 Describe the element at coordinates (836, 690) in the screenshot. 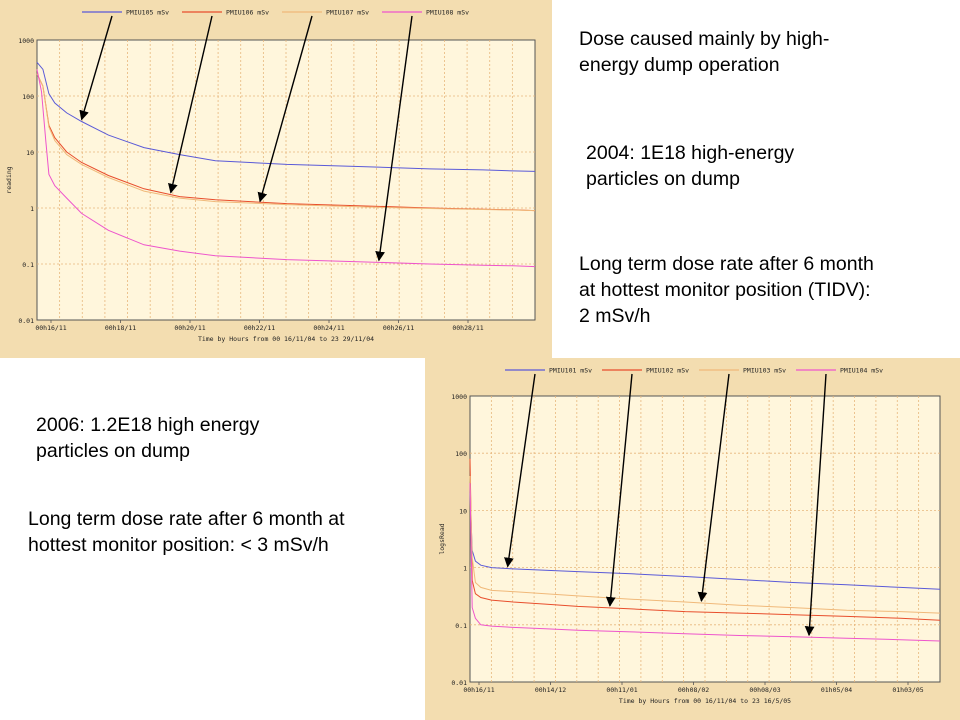

I see `x-tick-label: 01h05/04` at that location.